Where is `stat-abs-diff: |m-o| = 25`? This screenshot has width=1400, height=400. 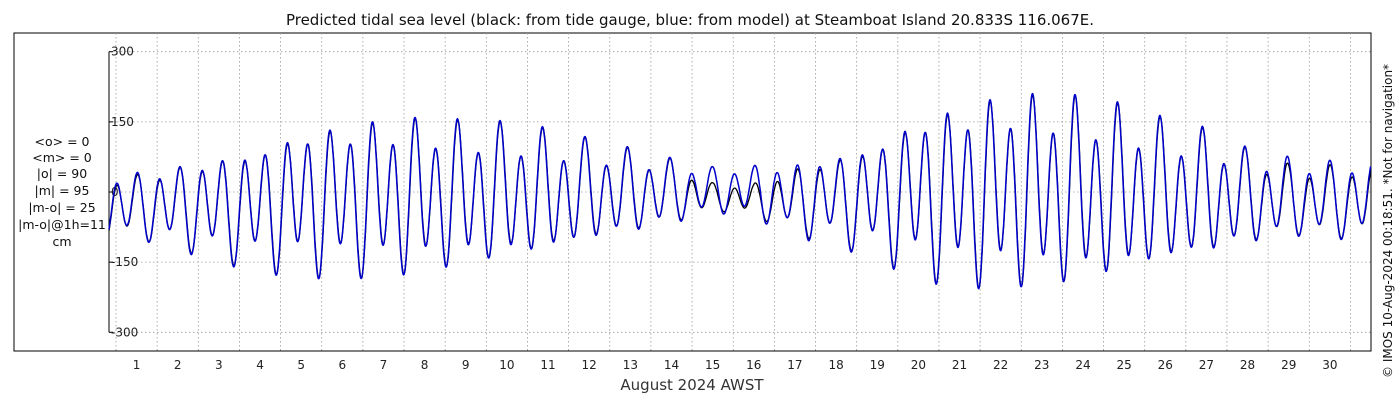 stat-abs-diff: |m-o| = 25 is located at coordinates (61, 207).